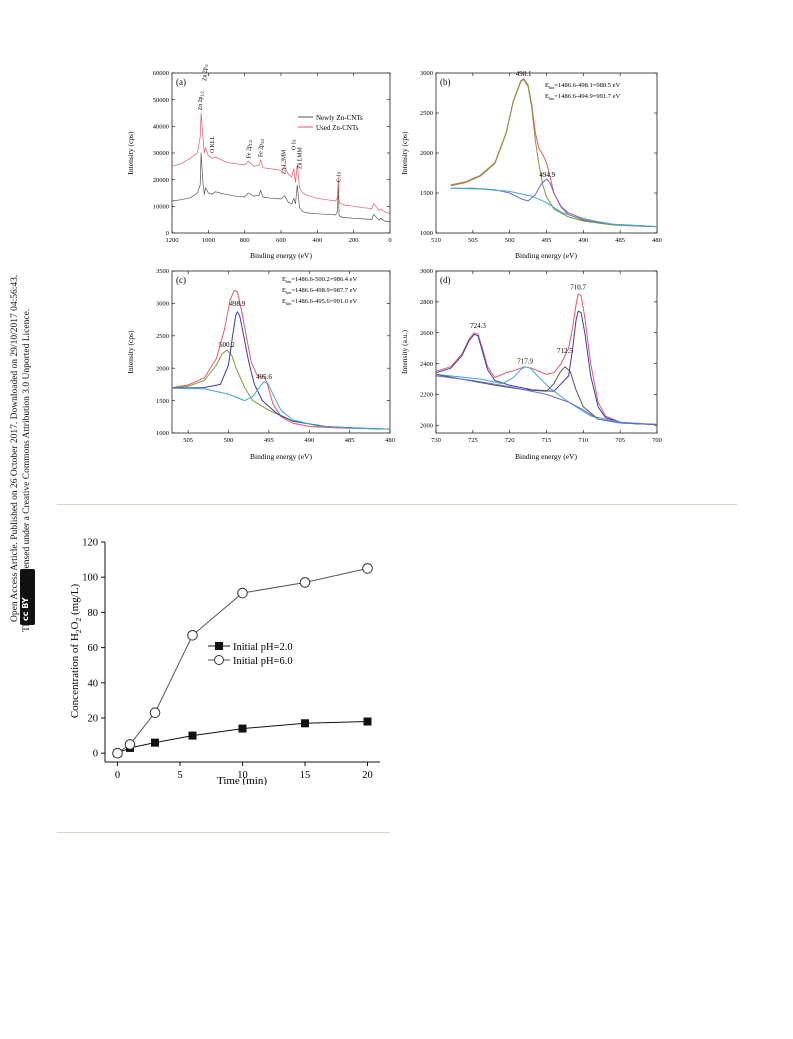  I want to click on y-axis-label-part: O, so click(75, 625).